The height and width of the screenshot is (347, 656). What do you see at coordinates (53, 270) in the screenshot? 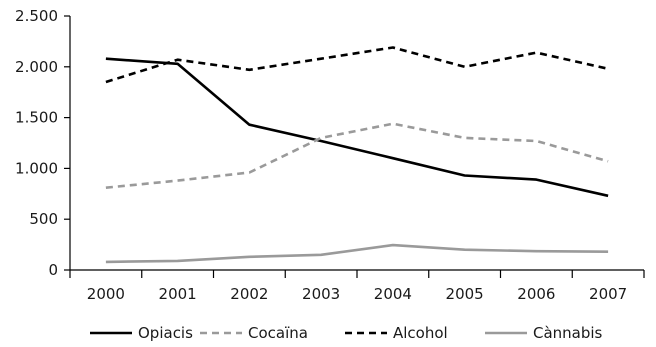
I see `y-tick-label: 0` at bounding box center [53, 270].